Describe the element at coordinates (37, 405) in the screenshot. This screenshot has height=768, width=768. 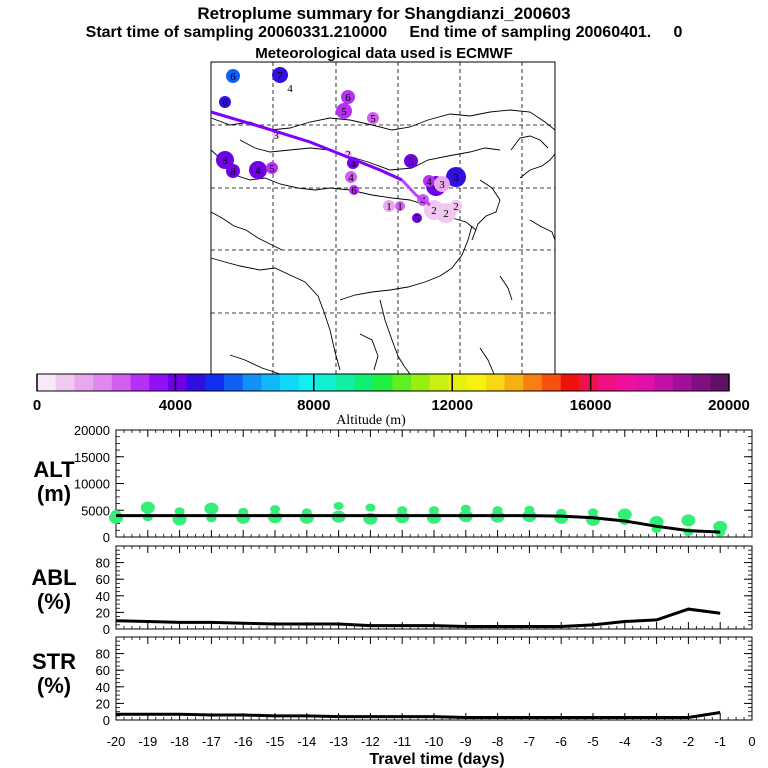
I see `colorbar-tick-label: 0` at that location.